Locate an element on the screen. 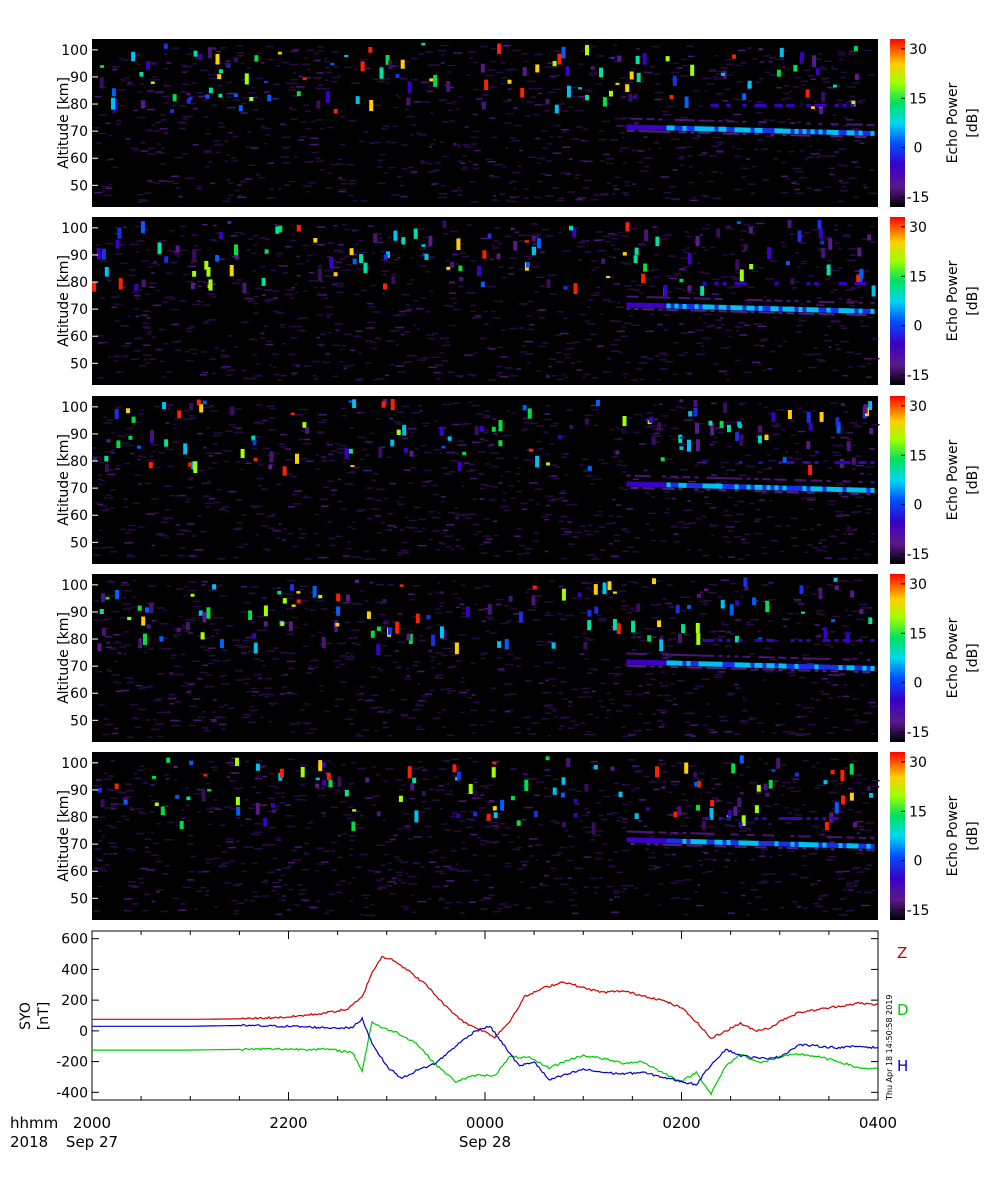 The width and height of the screenshot is (1000, 1204). y-axis-label: Altitude [km] is located at coordinates (64, 301).